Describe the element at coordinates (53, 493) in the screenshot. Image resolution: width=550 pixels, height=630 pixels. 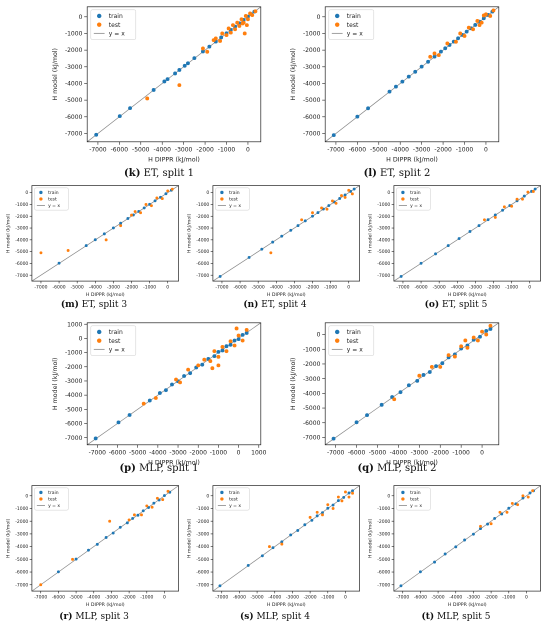
I see `legend-label: train` at that location.